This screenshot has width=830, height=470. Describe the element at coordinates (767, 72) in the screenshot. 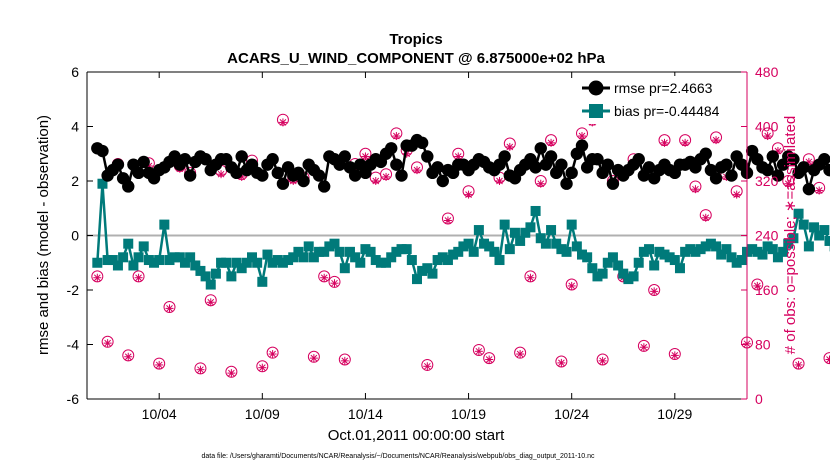

I see `y-tick-label-right: 480` at that location.